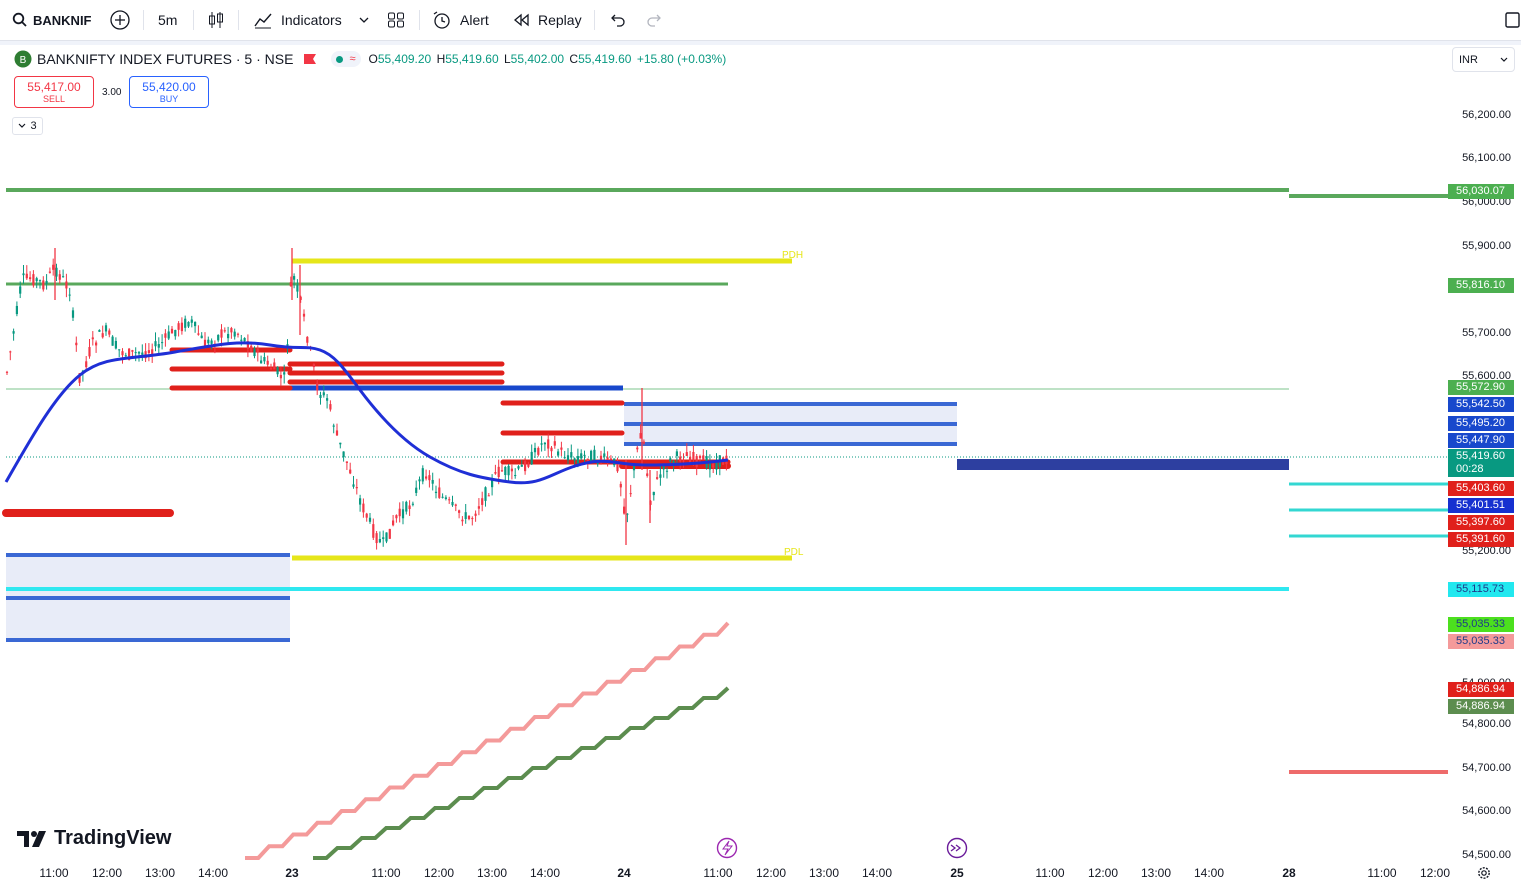 The width and height of the screenshot is (1521, 892). Describe the element at coordinates (120, 20) in the screenshot. I see `compare-symbol-button` at that location.